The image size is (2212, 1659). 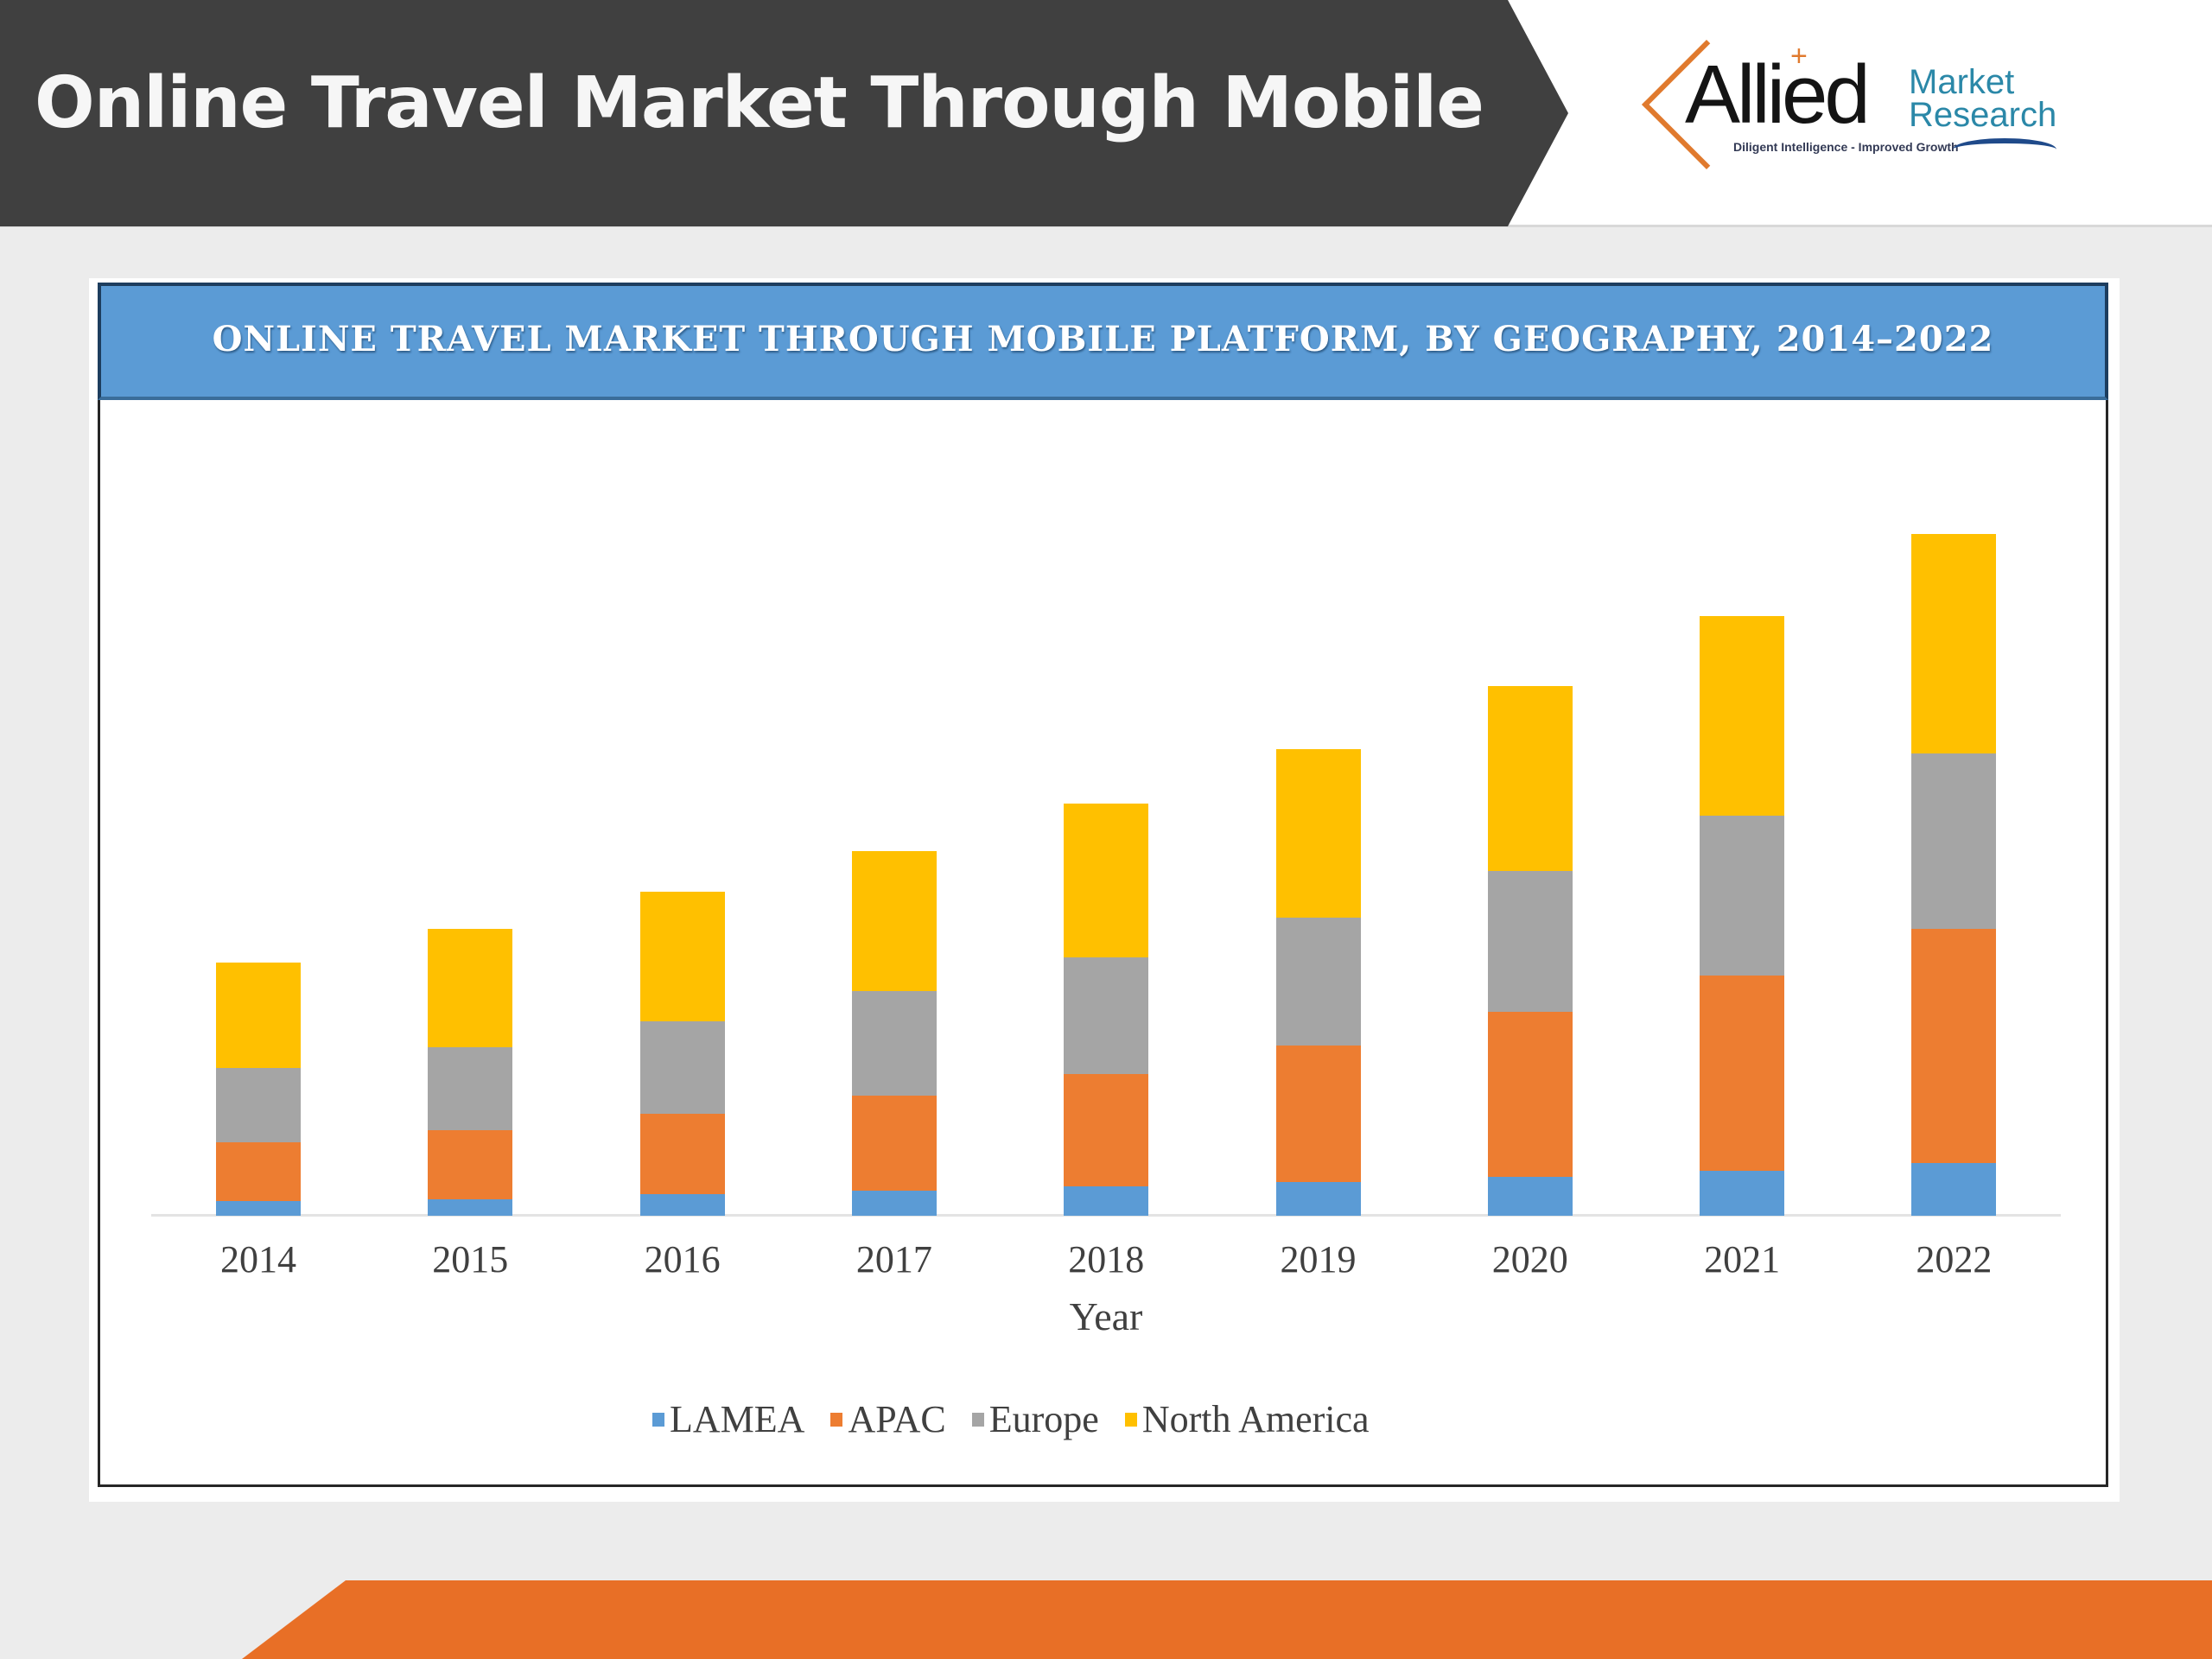 I want to click on x-tick-label: 2020, so click(x=1529, y=1259).